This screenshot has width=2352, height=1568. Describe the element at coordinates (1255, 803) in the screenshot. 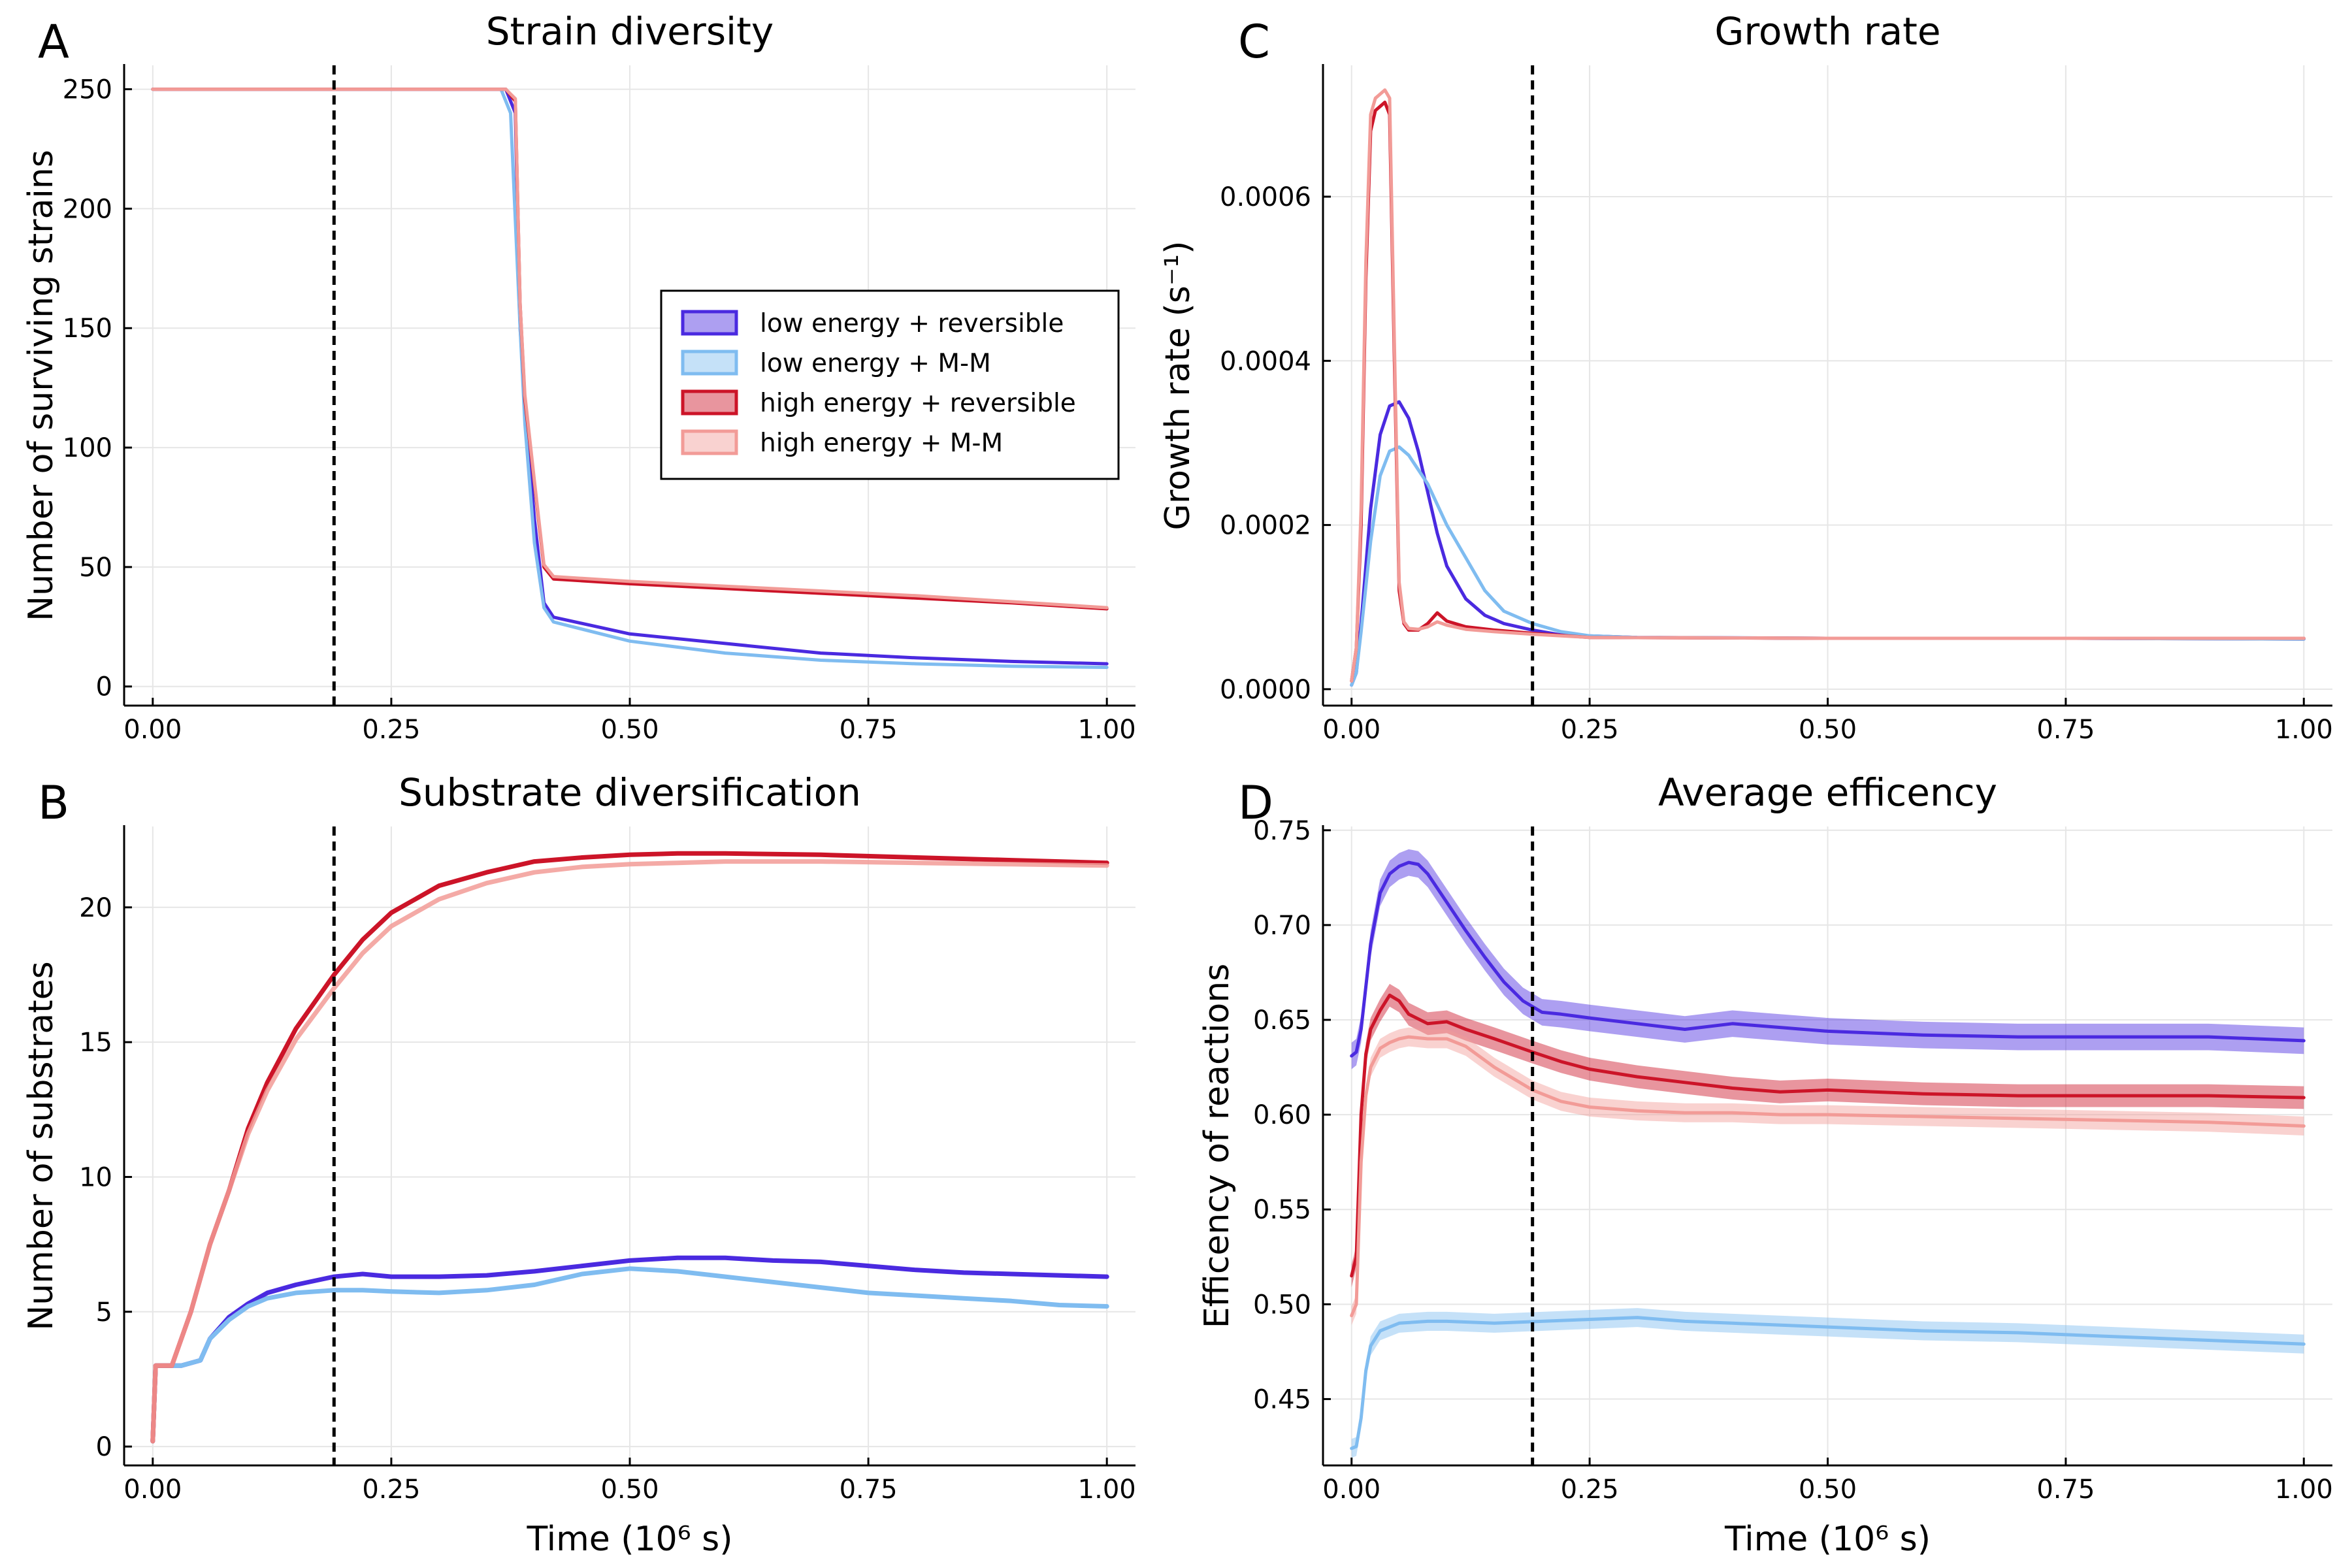

I see `panel-letter: D` at that location.